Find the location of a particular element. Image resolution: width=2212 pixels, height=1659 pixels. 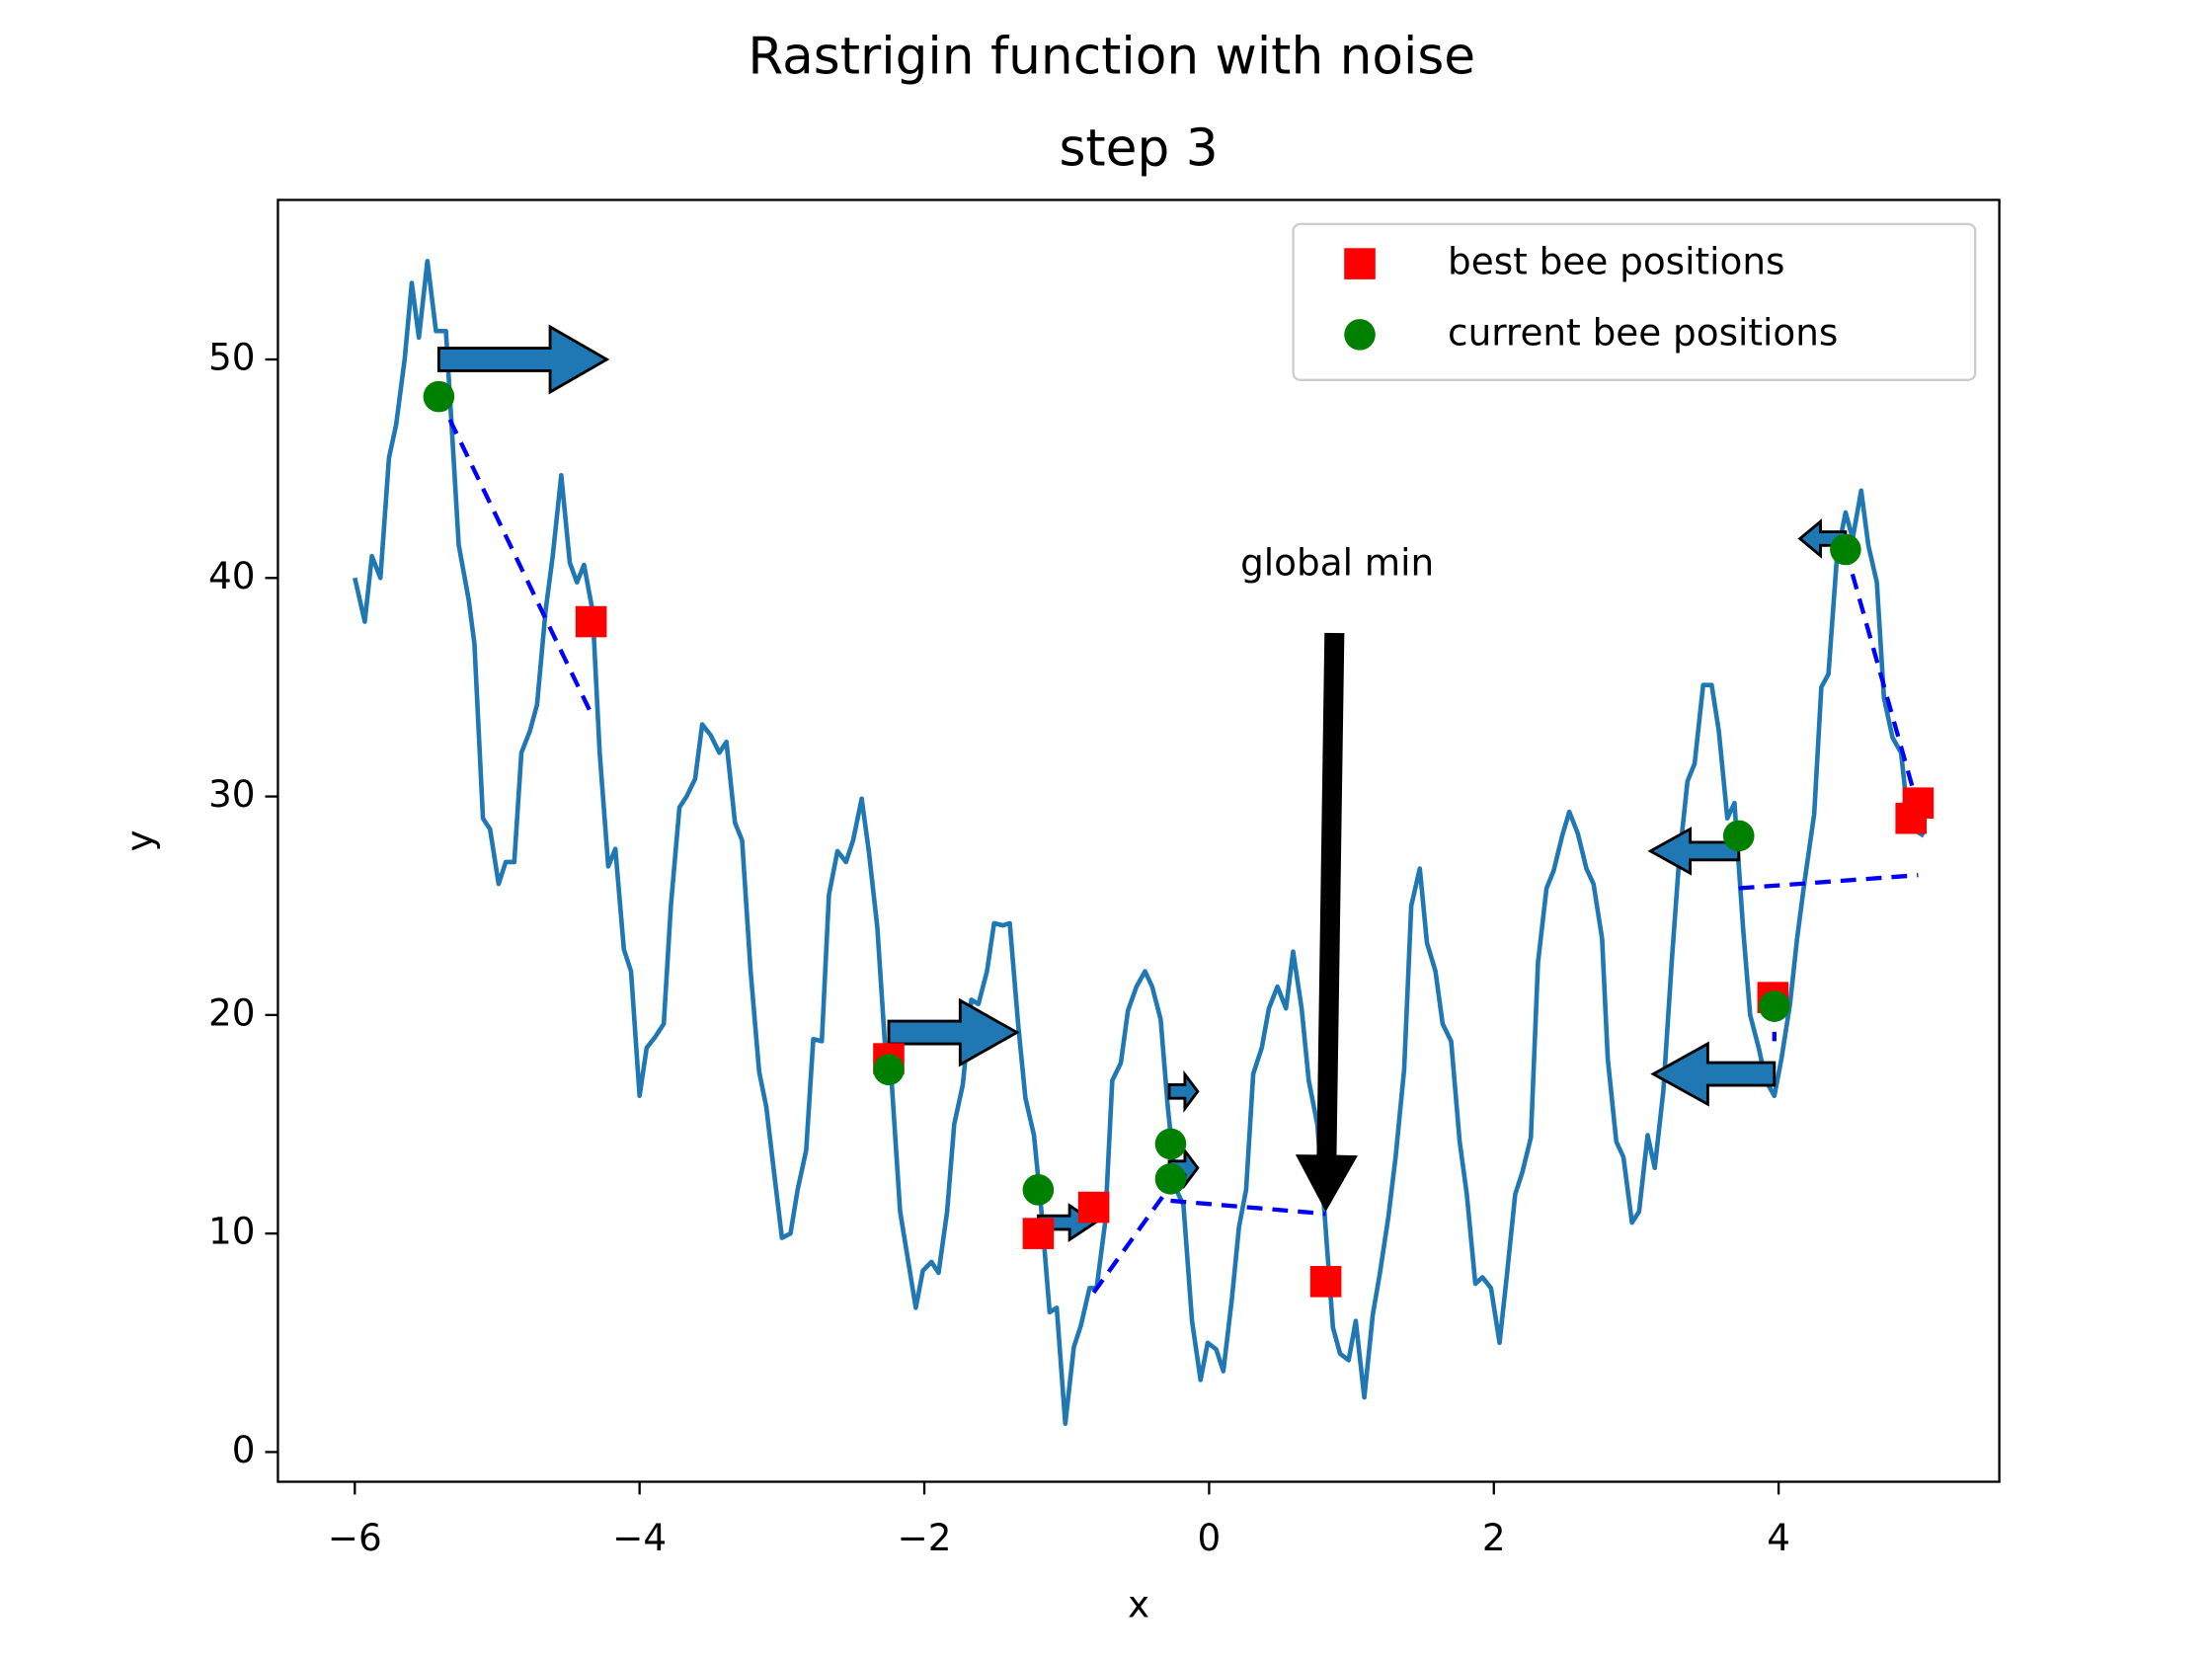

y-tick-label: 40 is located at coordinates (232, 576).